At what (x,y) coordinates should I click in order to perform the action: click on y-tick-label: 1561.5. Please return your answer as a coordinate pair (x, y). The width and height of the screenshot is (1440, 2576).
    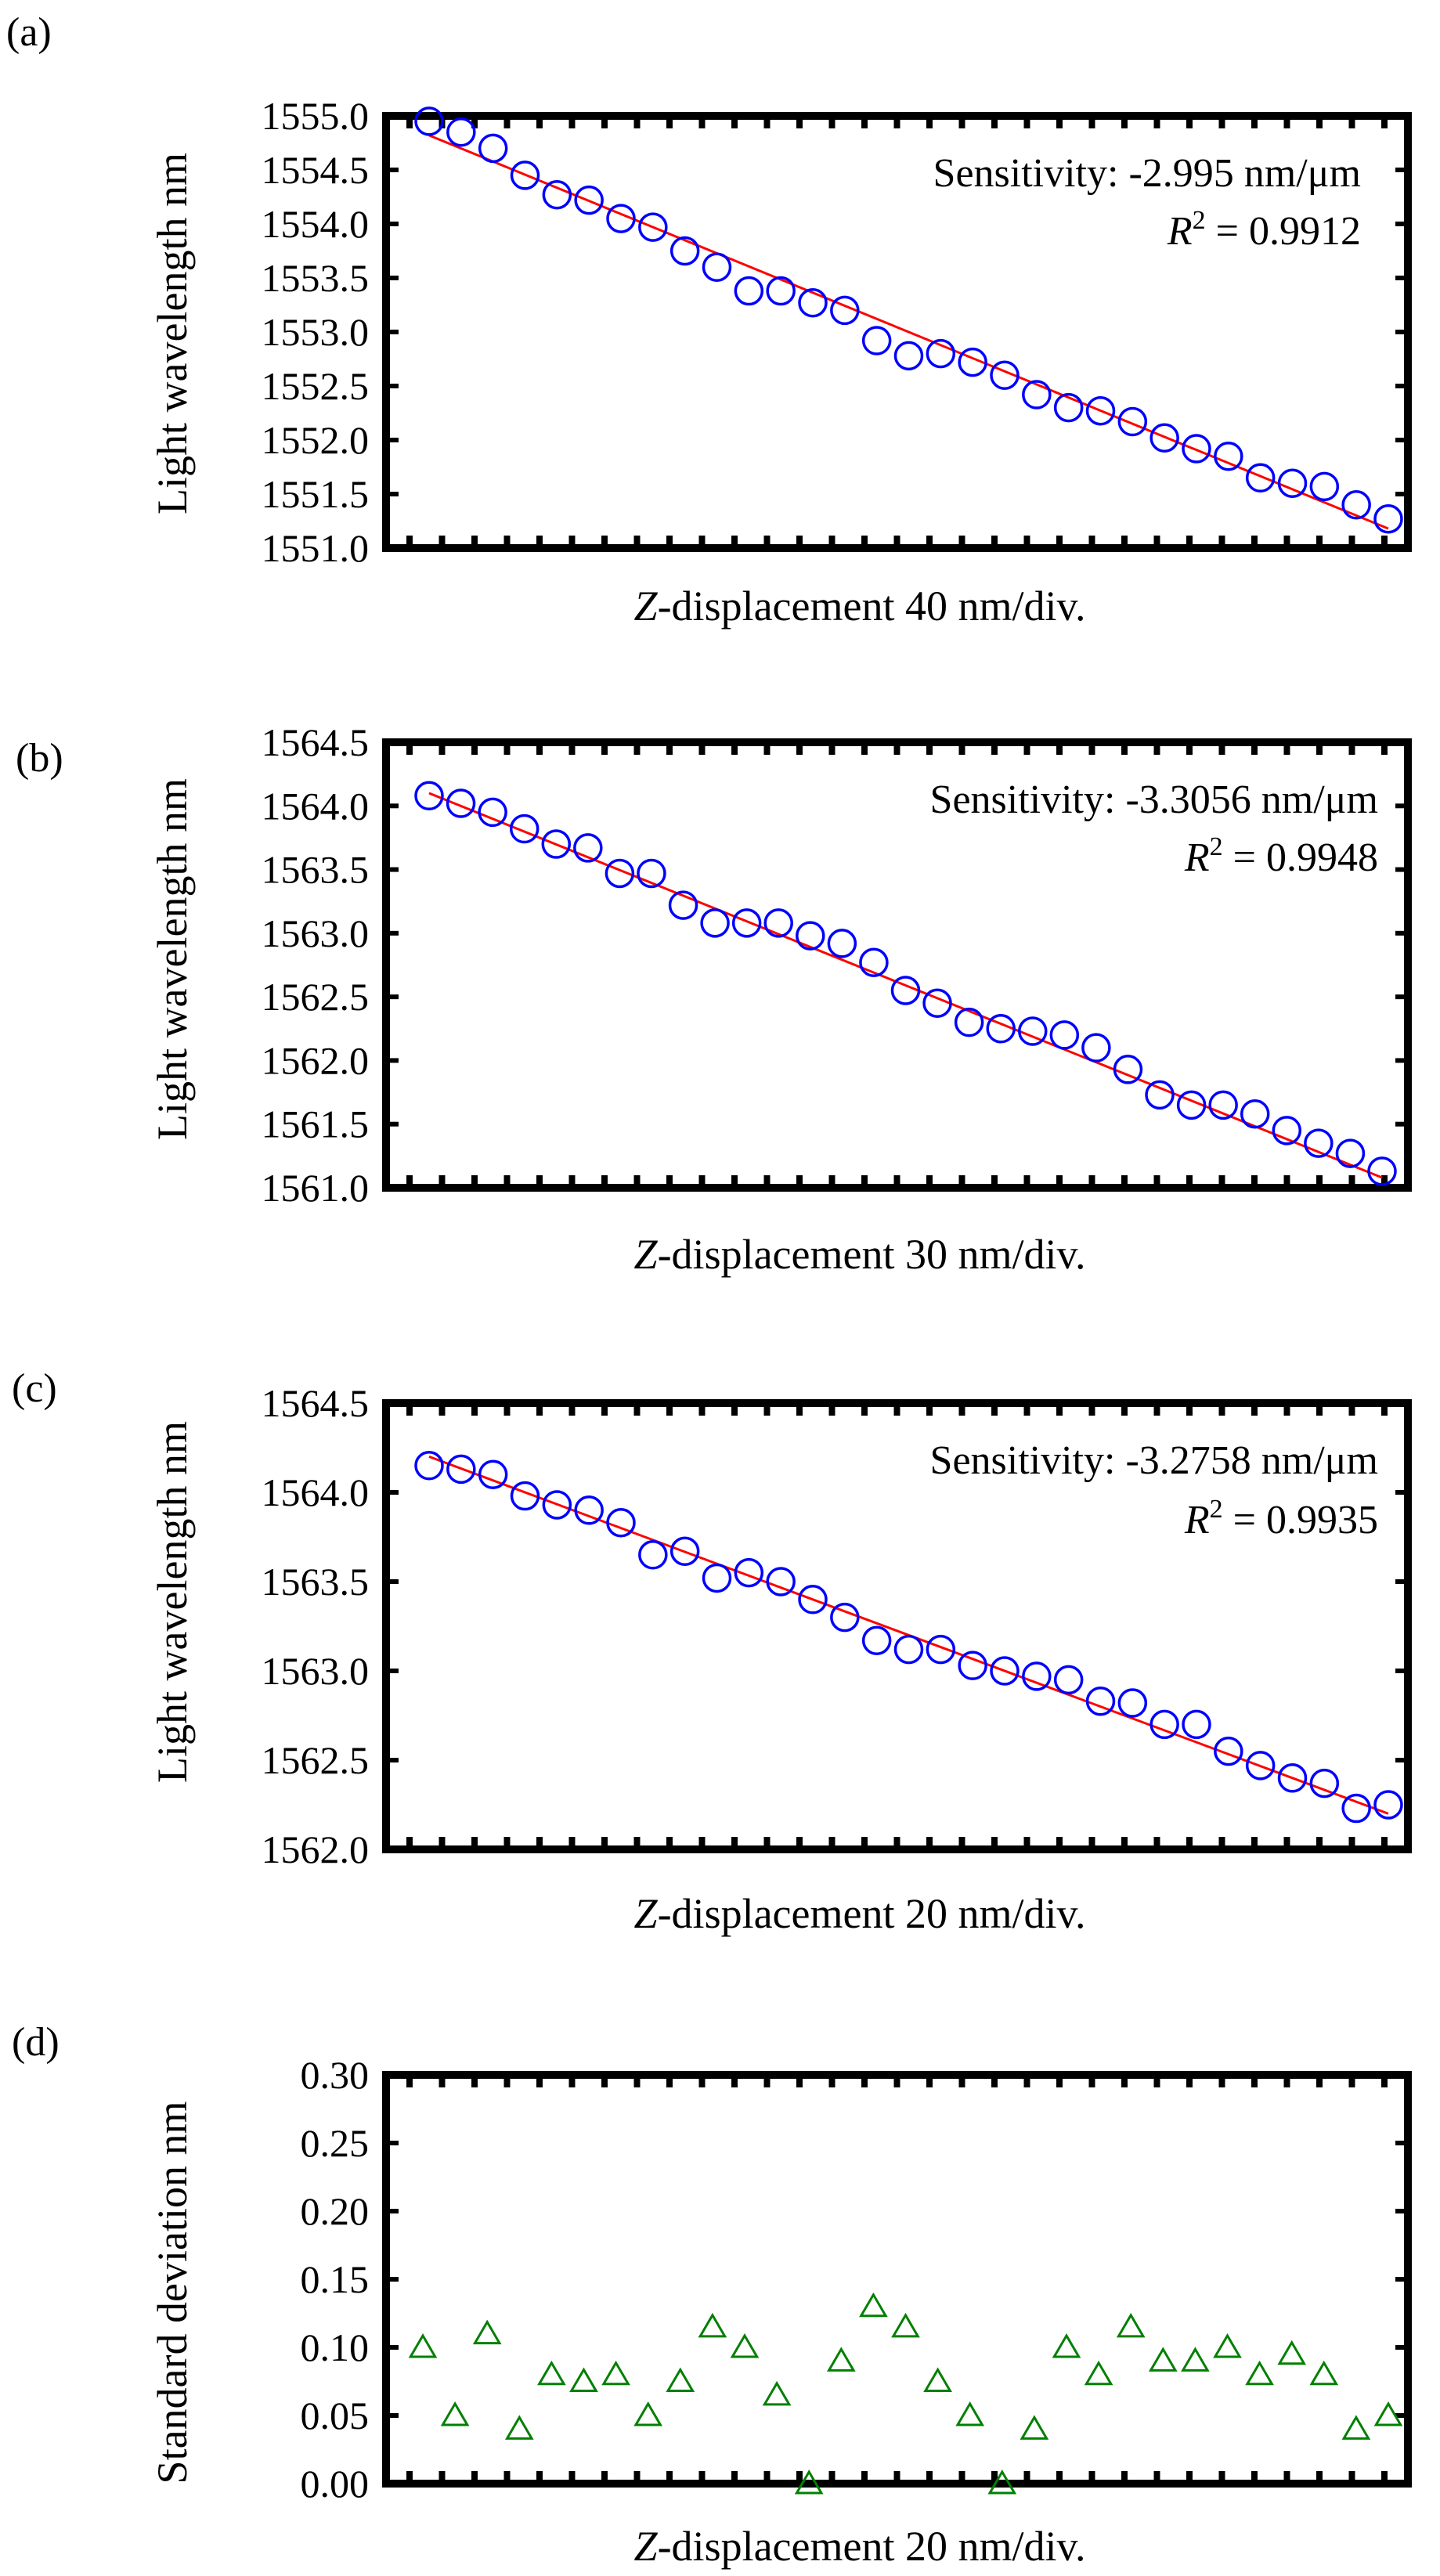
    Looking at the image, I should click on (316, 1124).